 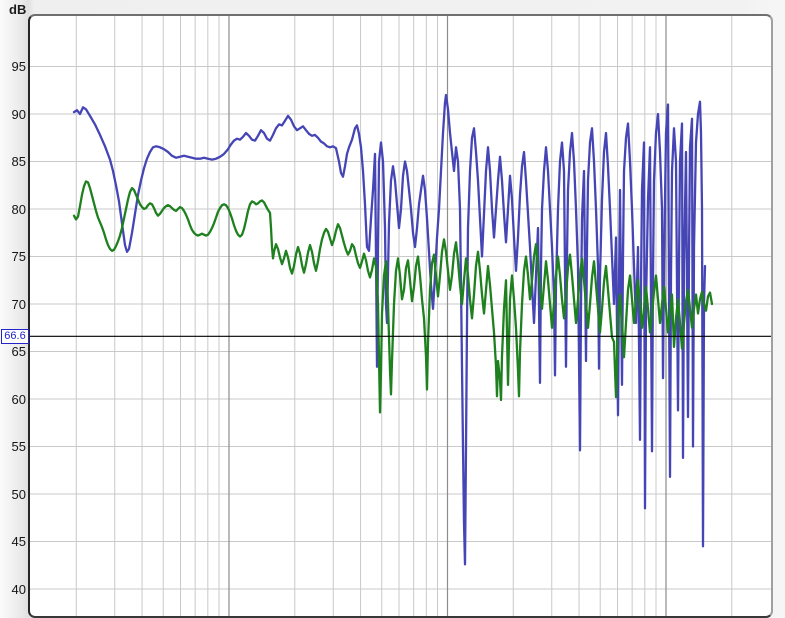 What do you see at coordinates (18, 399) in the screenshot?
I see `y-tick-label-60: 60` at bounding box center [18, 399].